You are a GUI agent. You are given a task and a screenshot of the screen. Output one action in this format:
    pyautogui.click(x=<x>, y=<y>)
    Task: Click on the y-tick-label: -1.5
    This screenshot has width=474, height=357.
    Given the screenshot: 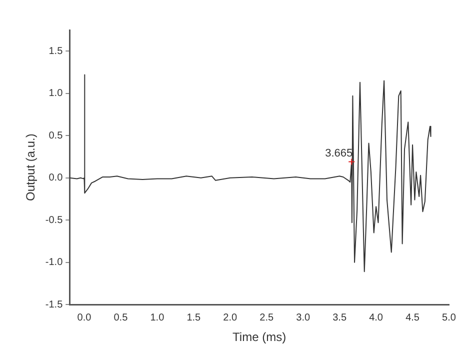 What is the action you would take?
    pyautogui.click(x=54, y=304)
    